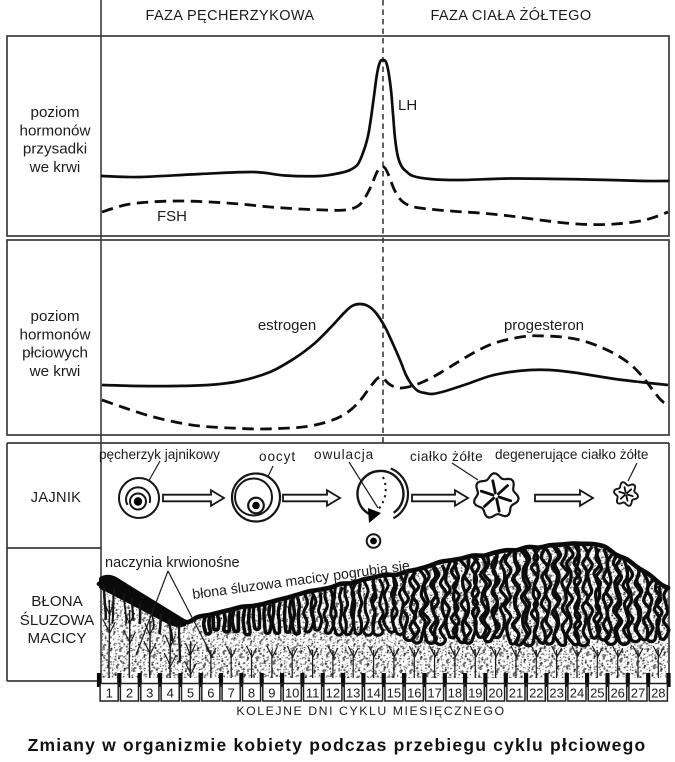  What do you see at coordinates (55, 353) in the screenshot?
I see `svg-text: płciowych` at bounding box center [55, 353].